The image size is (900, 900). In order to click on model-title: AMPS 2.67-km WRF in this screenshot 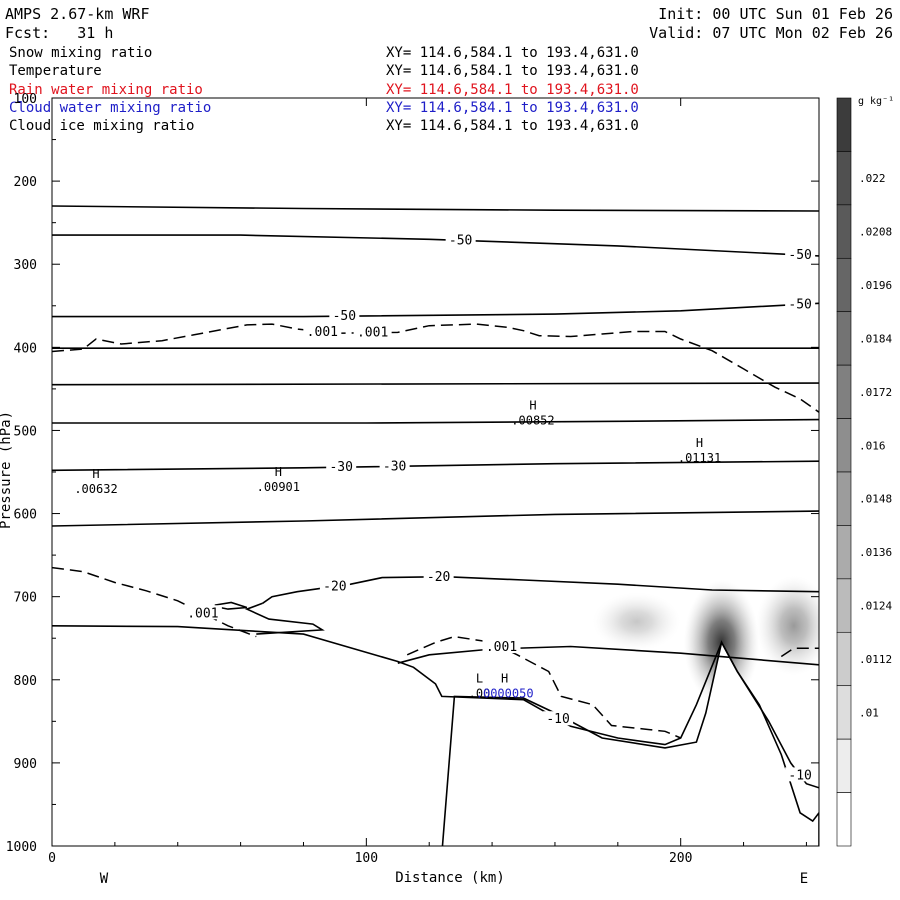, I will do `click(77, 14)`.